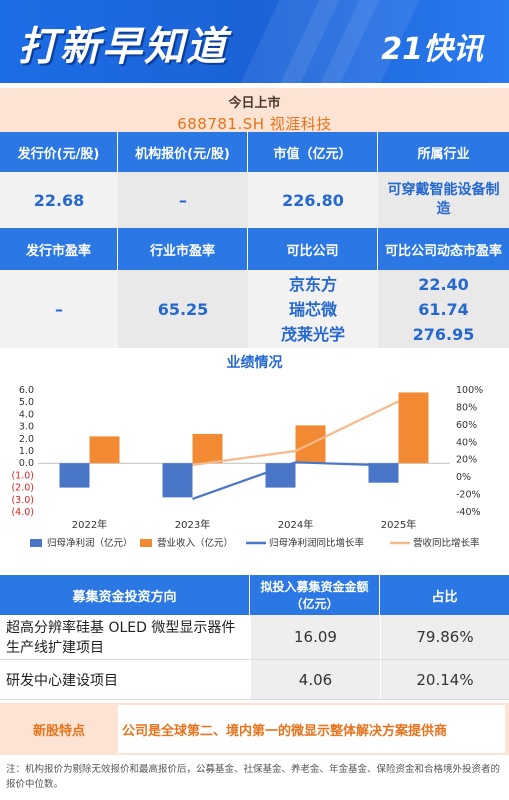  Describe the element at coordinates (195, 543) in the screenshot. I see `legend-label: 营业收入（亿元）` at that location.